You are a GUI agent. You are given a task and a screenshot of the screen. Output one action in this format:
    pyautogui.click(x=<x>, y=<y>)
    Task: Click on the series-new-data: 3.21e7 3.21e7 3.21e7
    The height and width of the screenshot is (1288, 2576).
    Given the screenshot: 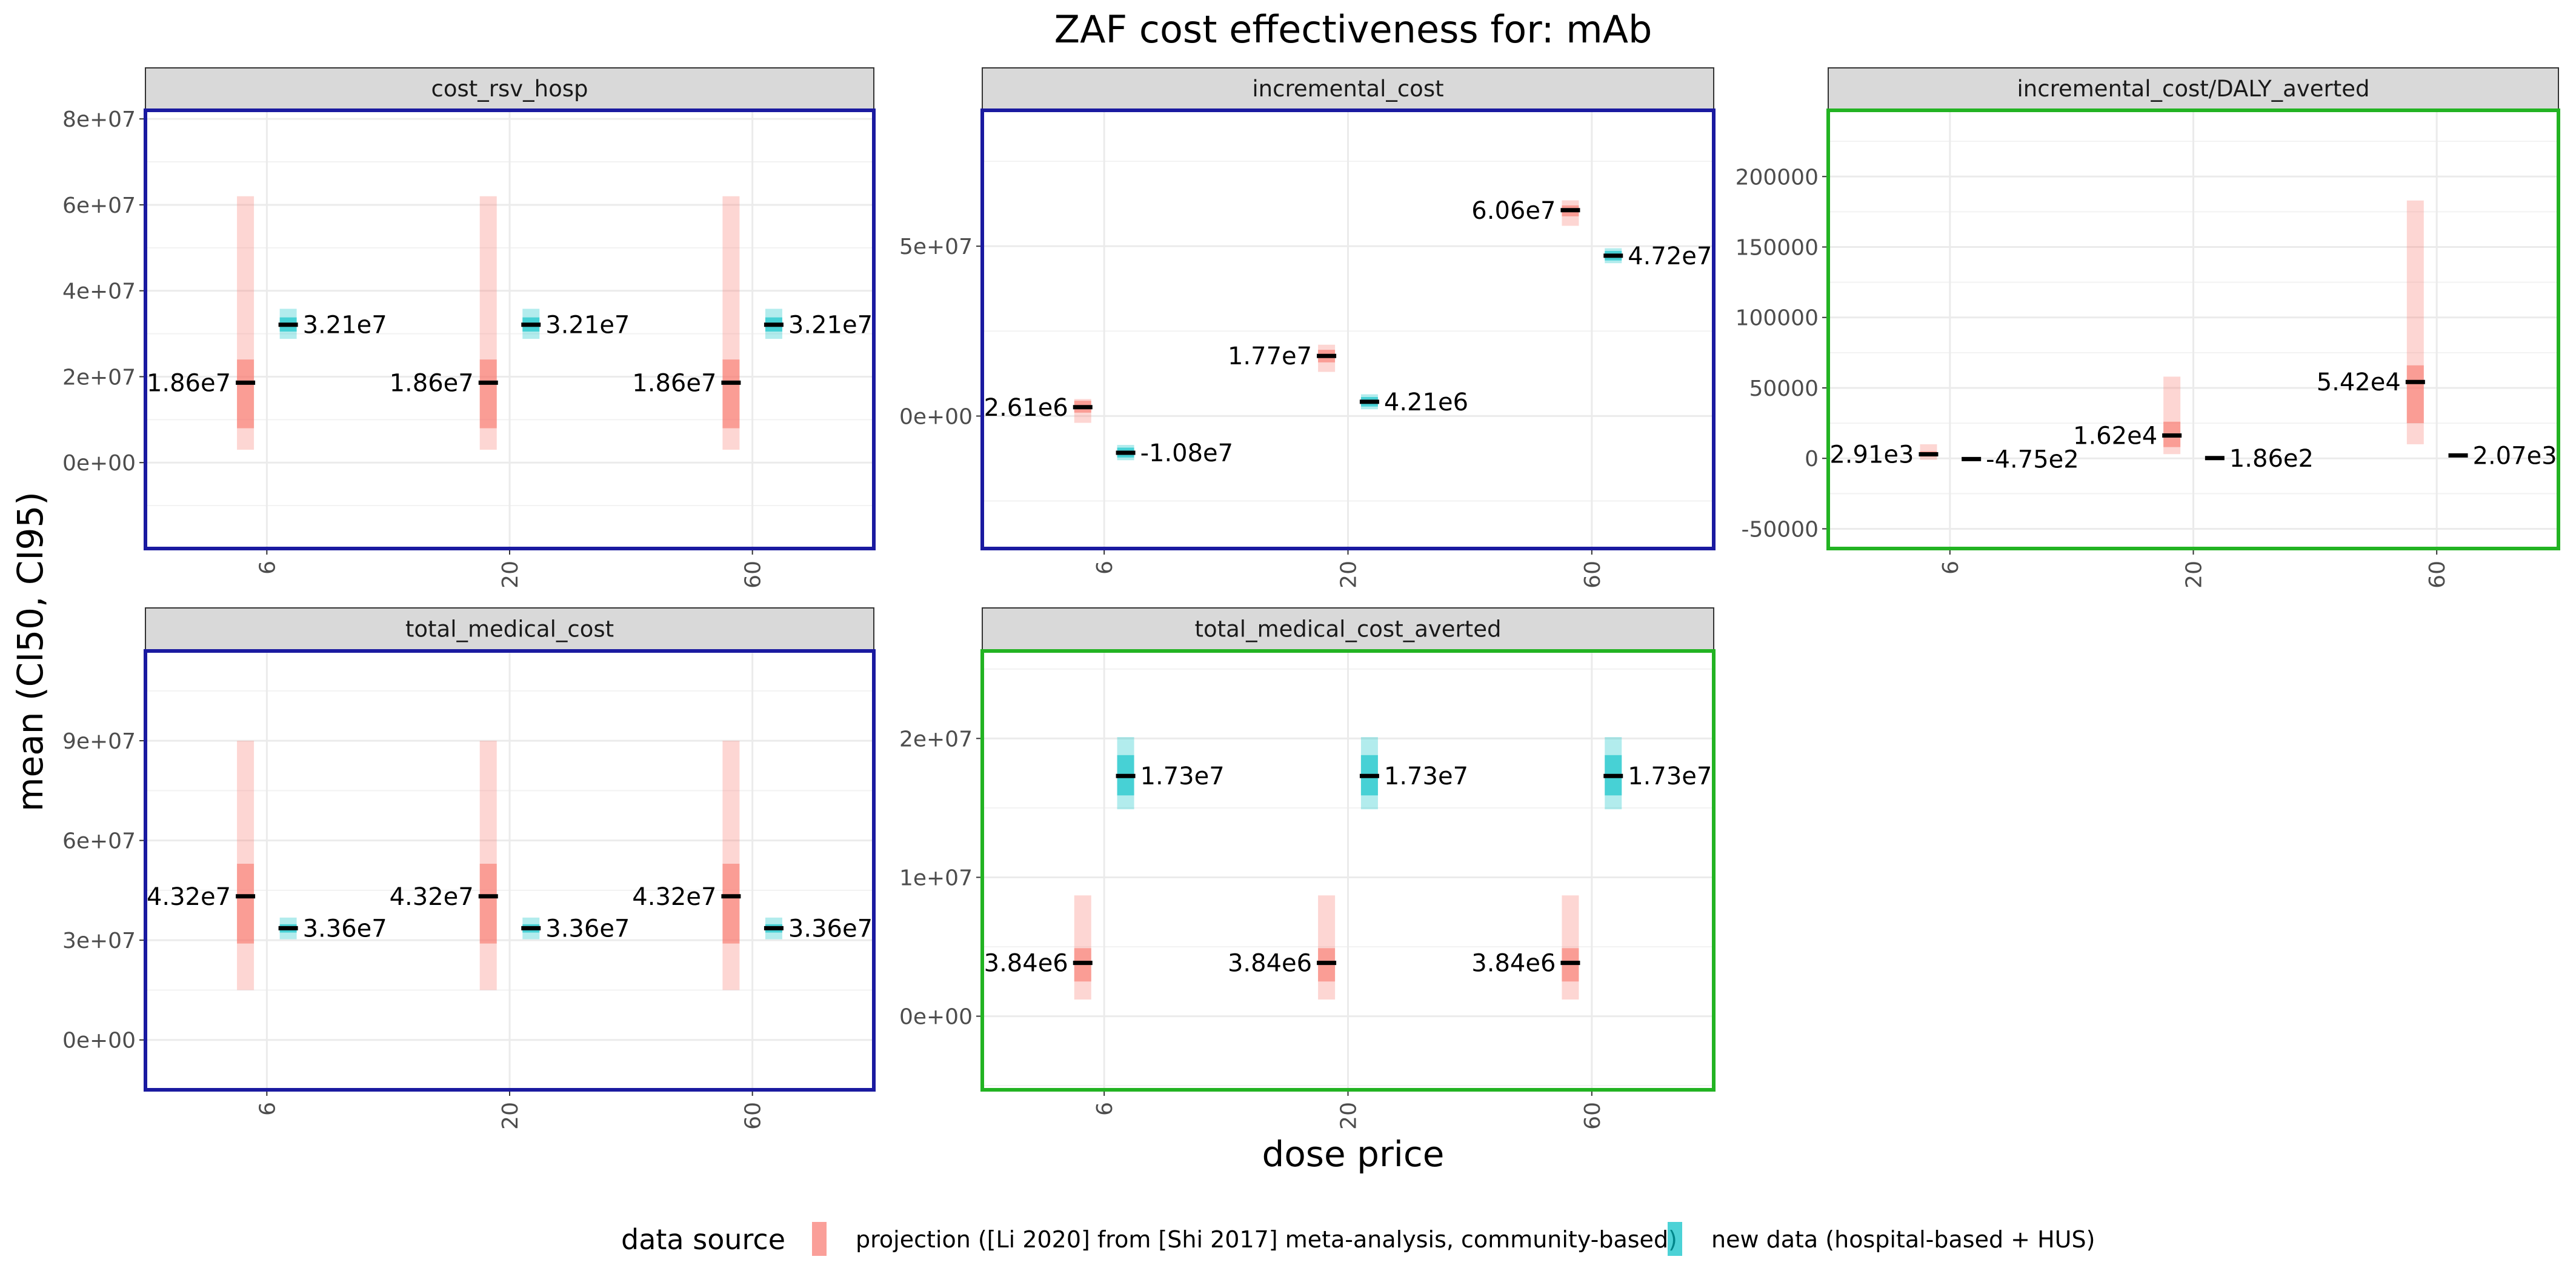 What is the action you would take?
    pyautogui.click(x=575, y=324)
    